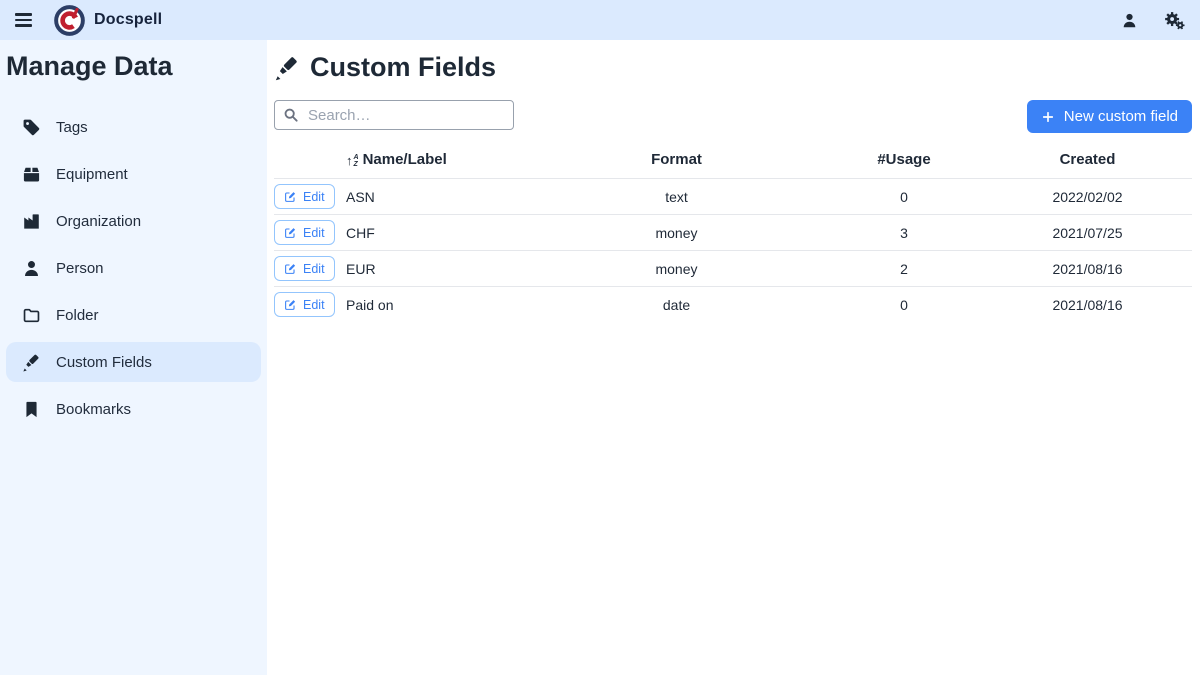 The width and height of the screenshot is (1200, 675). Describe the element at coordinates (104, 362) in the screenshot. I see `sidebar-item-label: Custom Fields` at that location.